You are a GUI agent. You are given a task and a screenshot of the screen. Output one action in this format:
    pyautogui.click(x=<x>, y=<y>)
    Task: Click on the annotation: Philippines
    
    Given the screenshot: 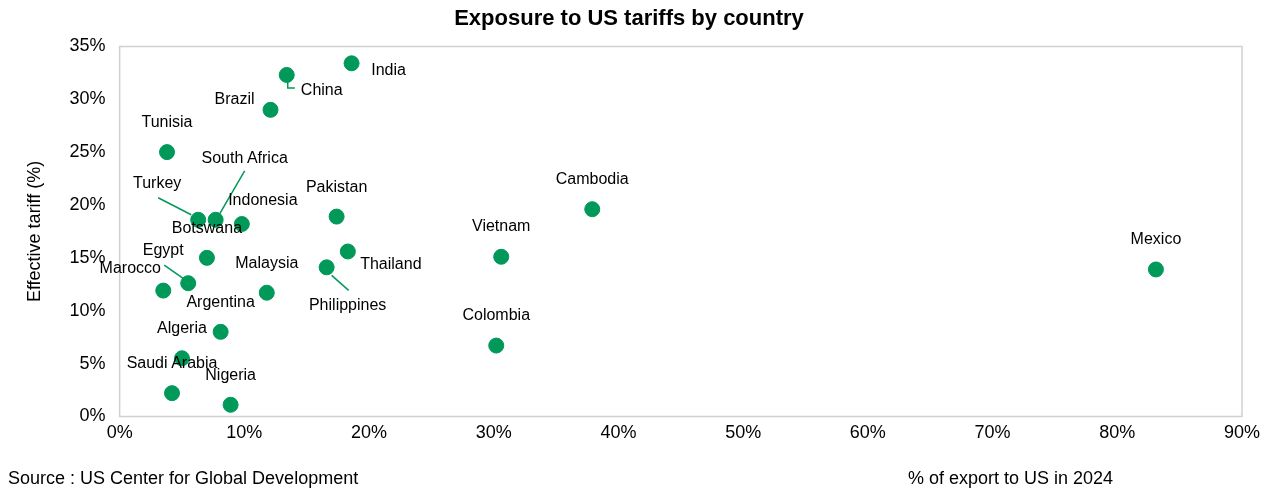 What is the action you would take?
    pyautogui.click(x=347, y=304)
    